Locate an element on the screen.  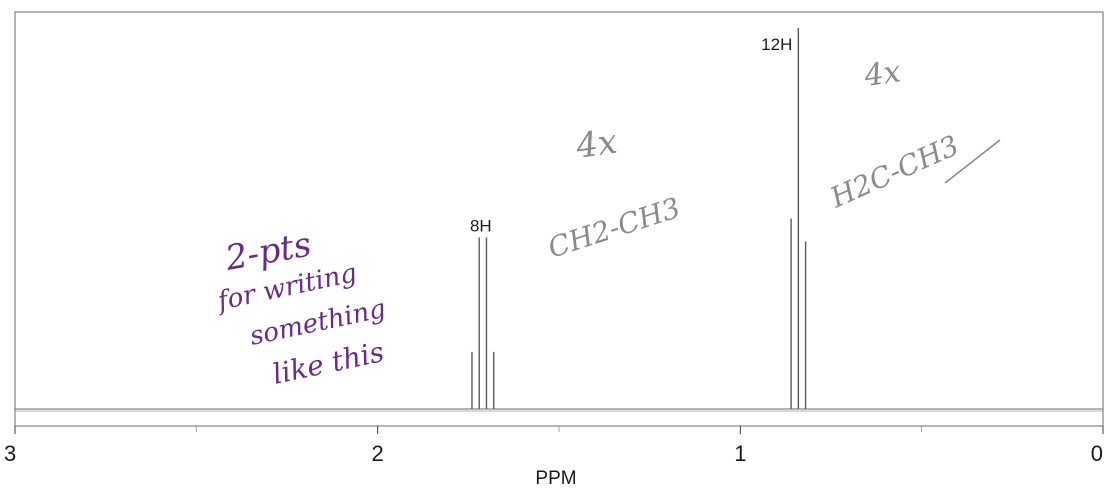
methylene-count: 4x is located at coordinates (596, 144).